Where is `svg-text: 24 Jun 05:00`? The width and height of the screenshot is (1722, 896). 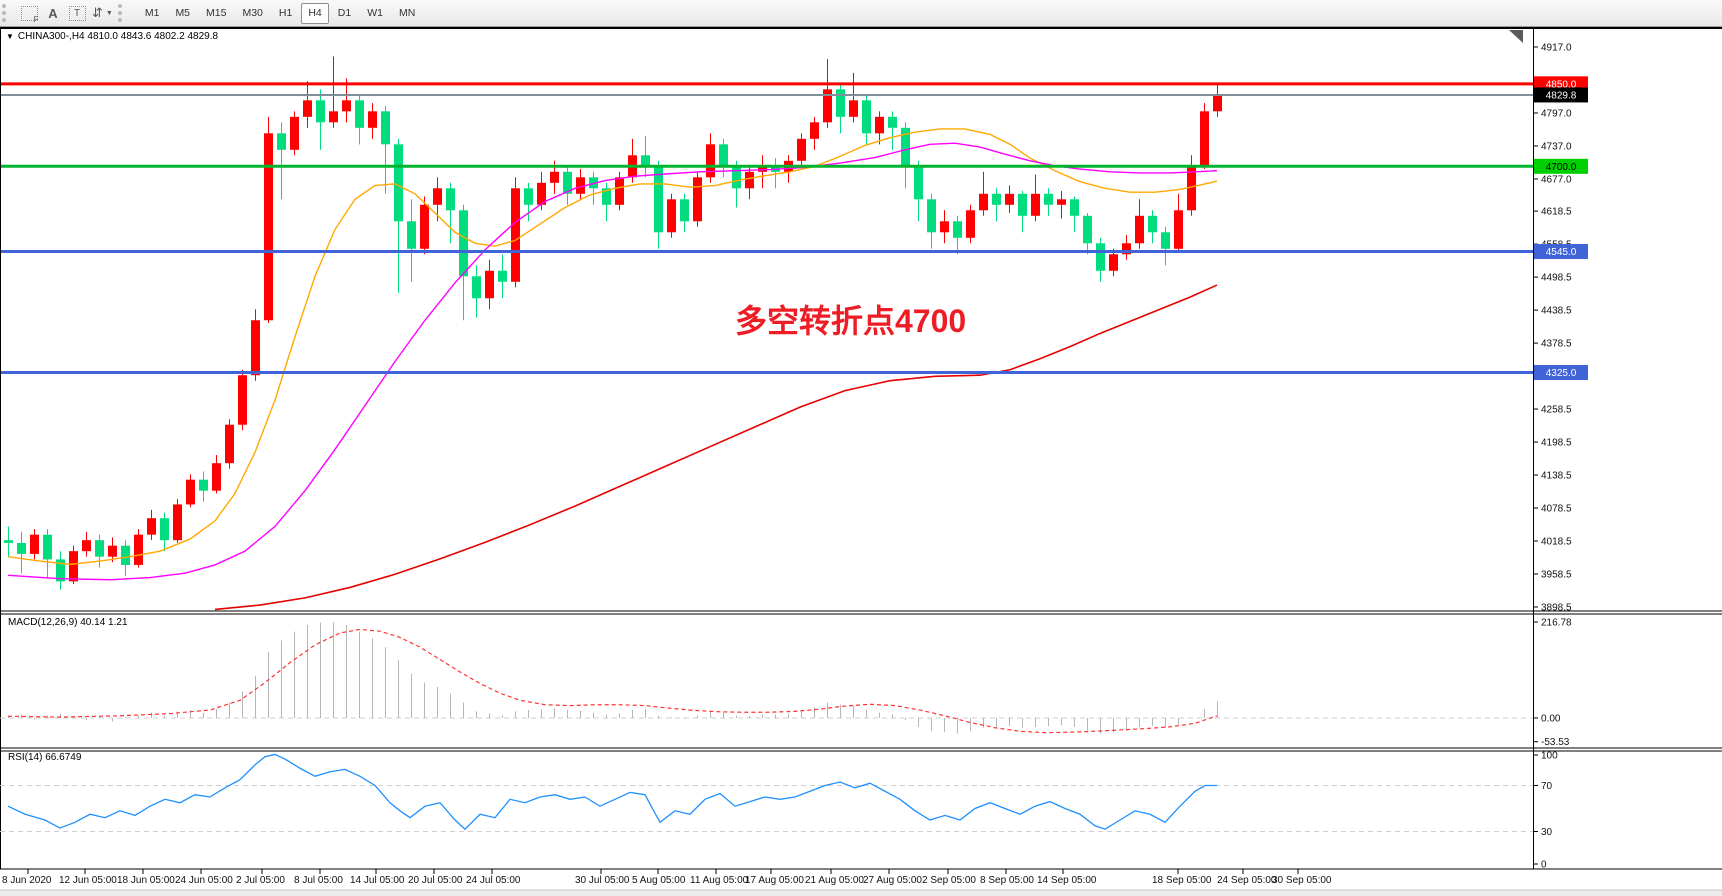 svg-text: 24 Jun 05:00 is located at coordinates (204, 880).